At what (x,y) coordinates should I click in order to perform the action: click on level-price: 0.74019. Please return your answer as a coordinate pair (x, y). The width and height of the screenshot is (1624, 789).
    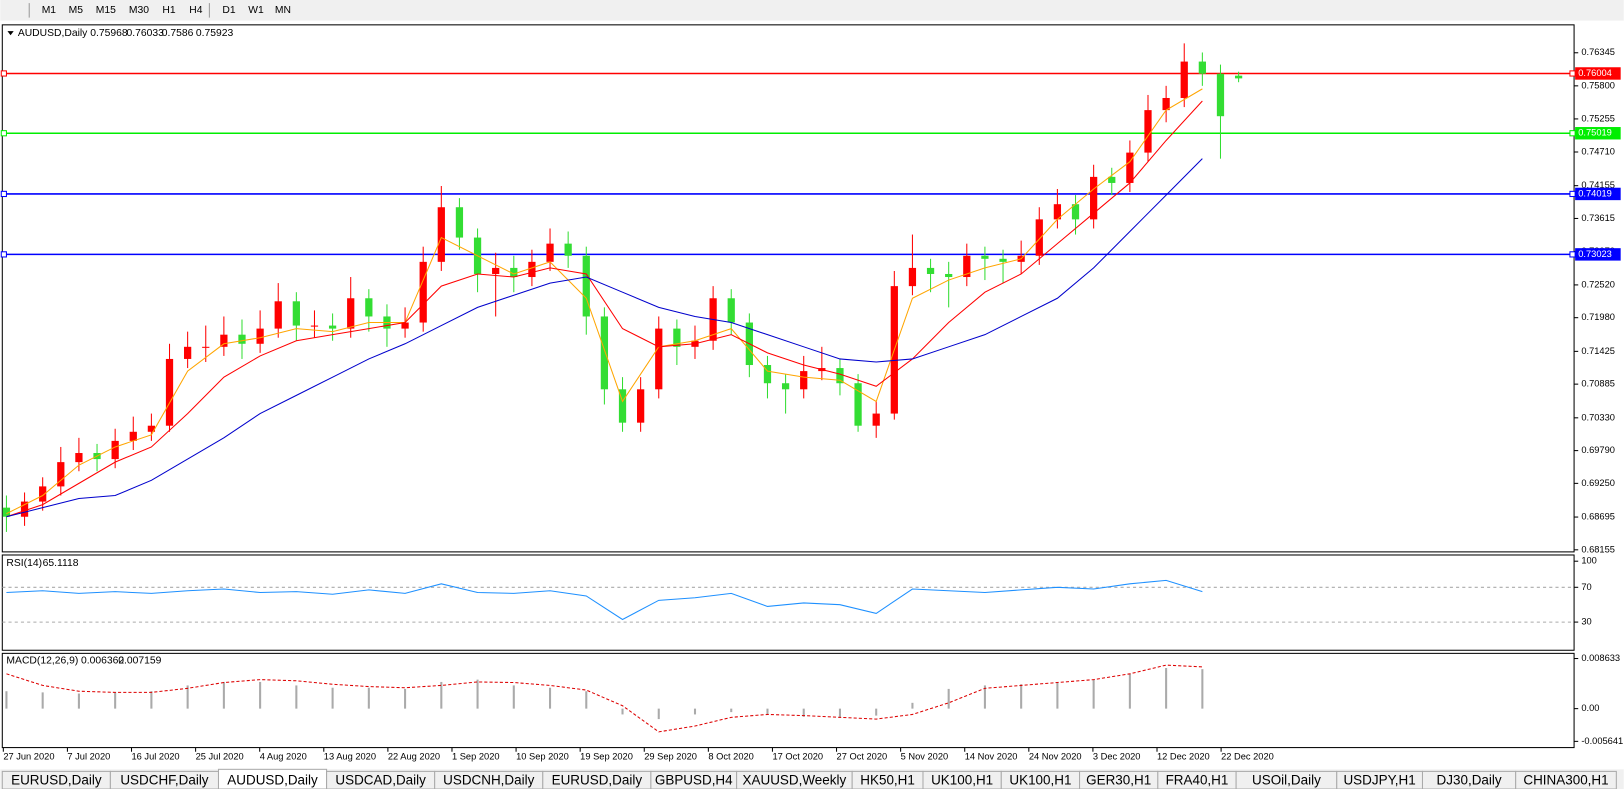
    Looking at the image, I should click on (1595, 193).